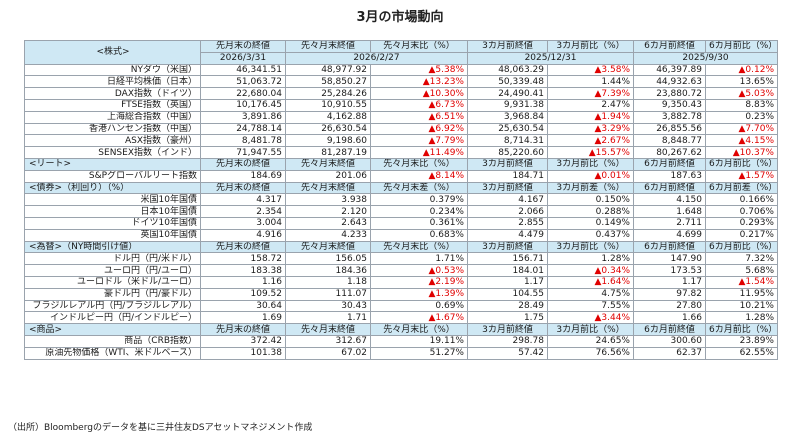  What do you see at coordinates (507, 70) in the screenshot?
I see `cell-v3: 48,063.29` at bounding box center [507, 70].